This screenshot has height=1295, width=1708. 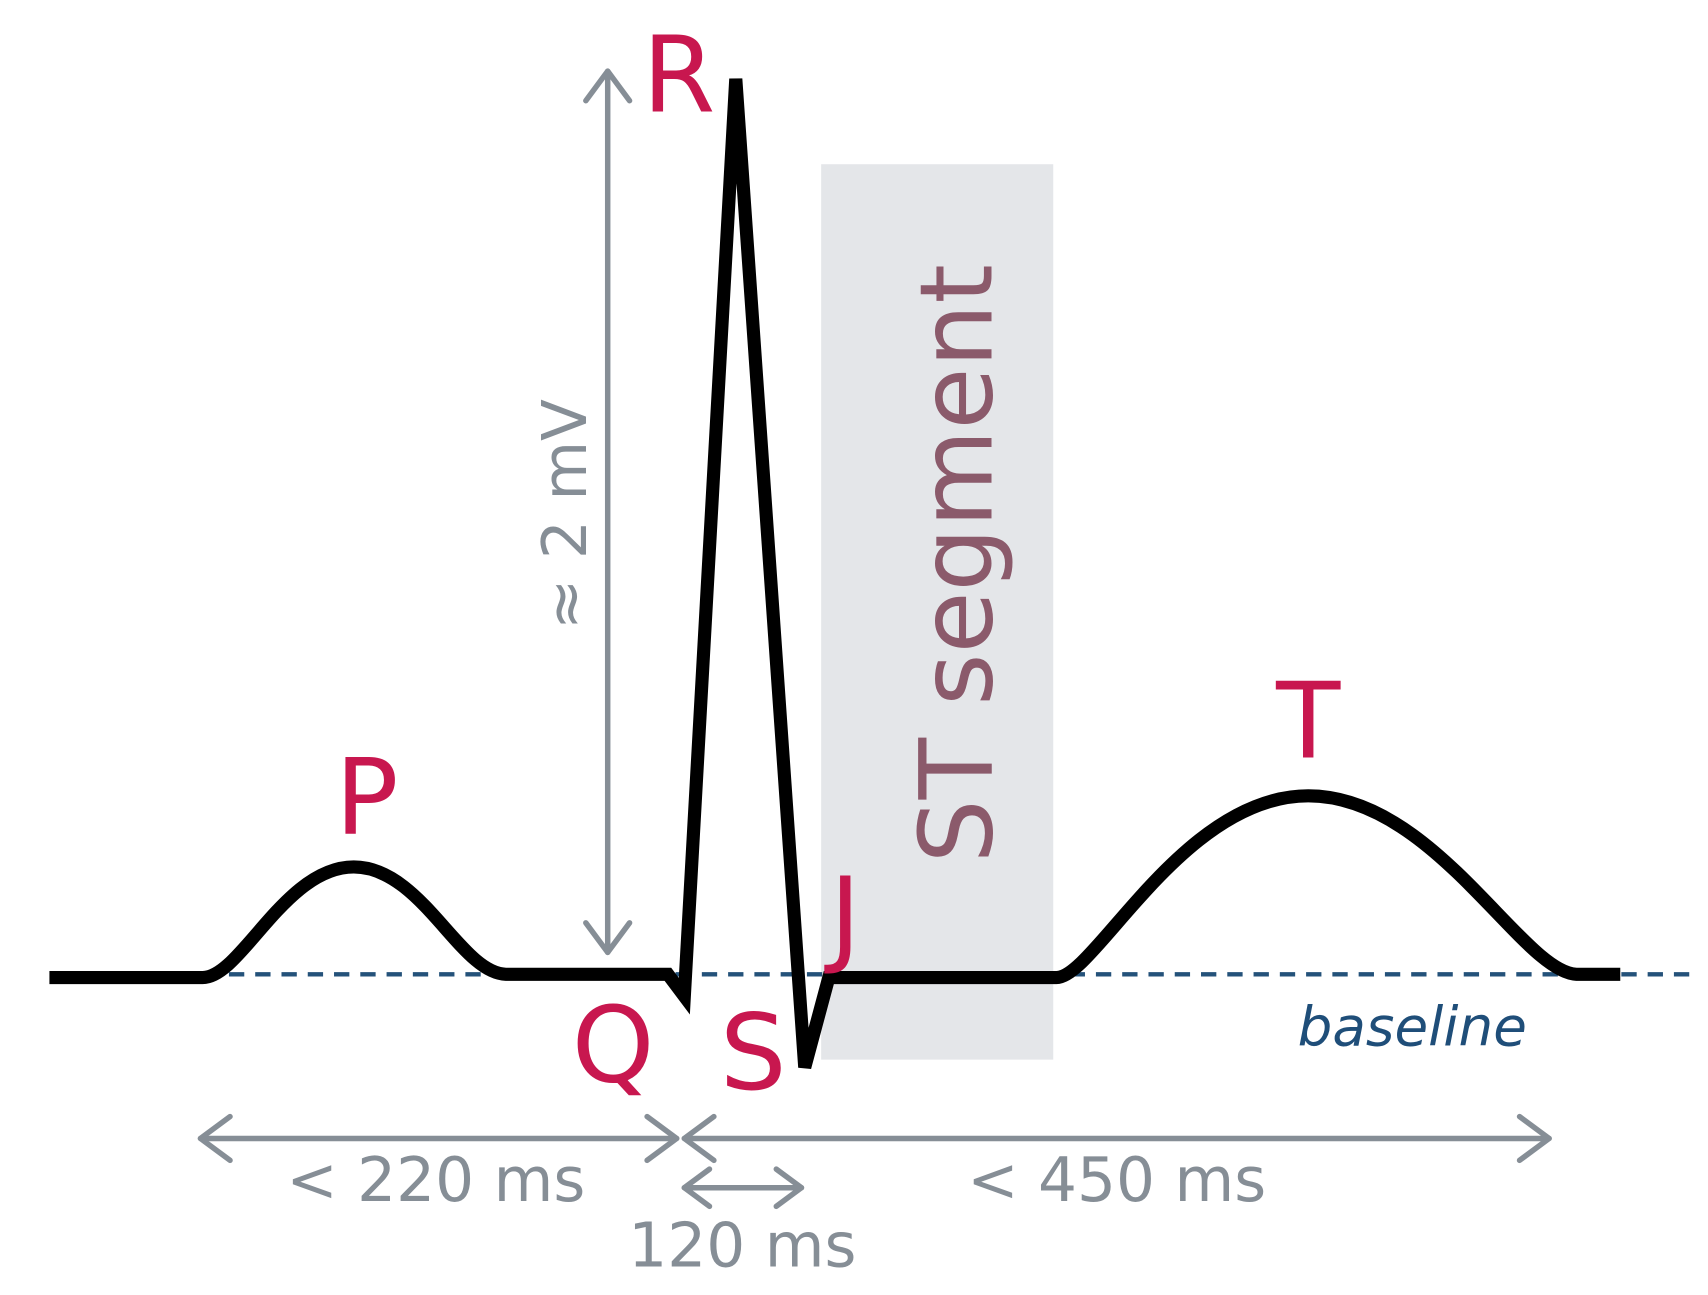 What do you see at coordinates (753, 1052) in the screenshot?
I see `s-label: S` at bounding box center [753, 1052].